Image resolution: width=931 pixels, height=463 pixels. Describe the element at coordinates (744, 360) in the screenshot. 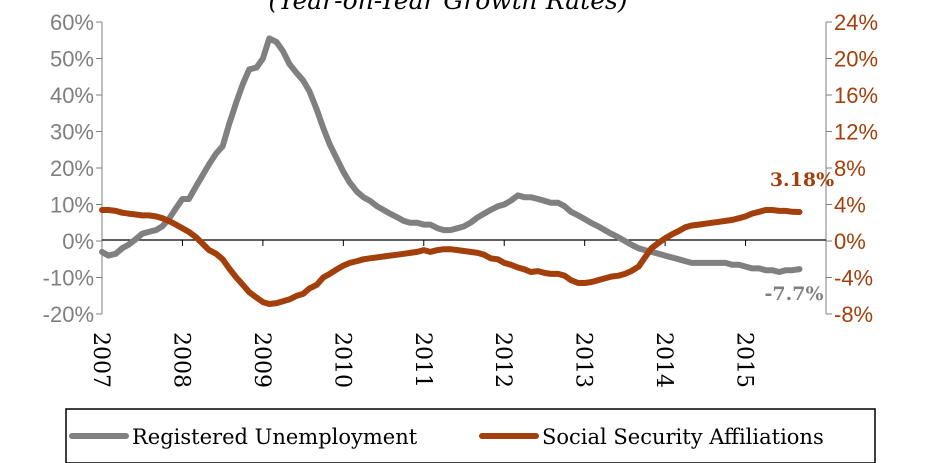

I see `x-tick-label: 2015` at that location.